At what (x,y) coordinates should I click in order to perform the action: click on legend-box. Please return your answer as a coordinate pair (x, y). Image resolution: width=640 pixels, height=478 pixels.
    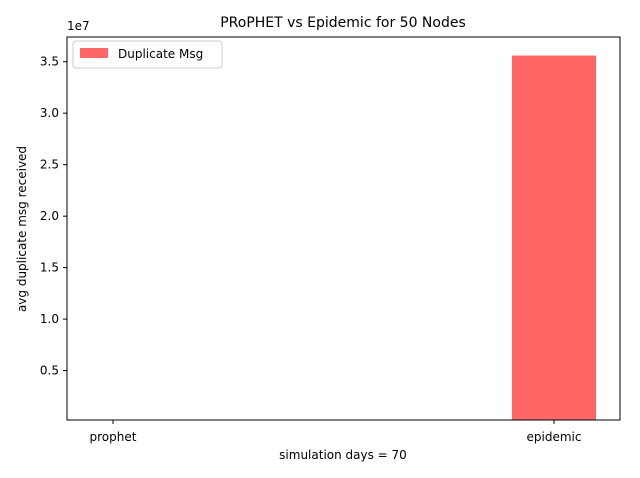
    Looking at the image, I should click on (147, 54).